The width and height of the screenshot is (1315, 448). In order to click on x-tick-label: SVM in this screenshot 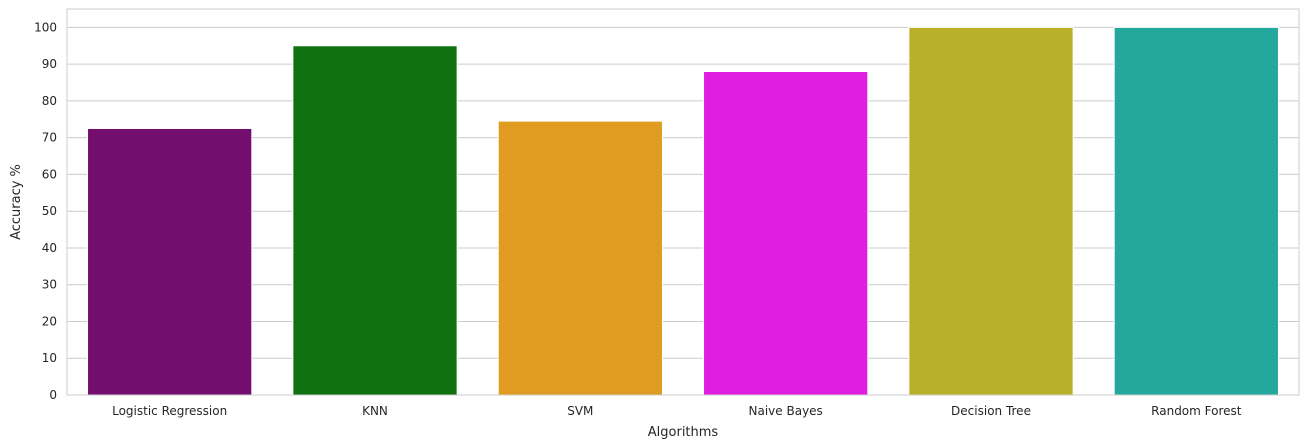, I will do `click(580, 411)`.